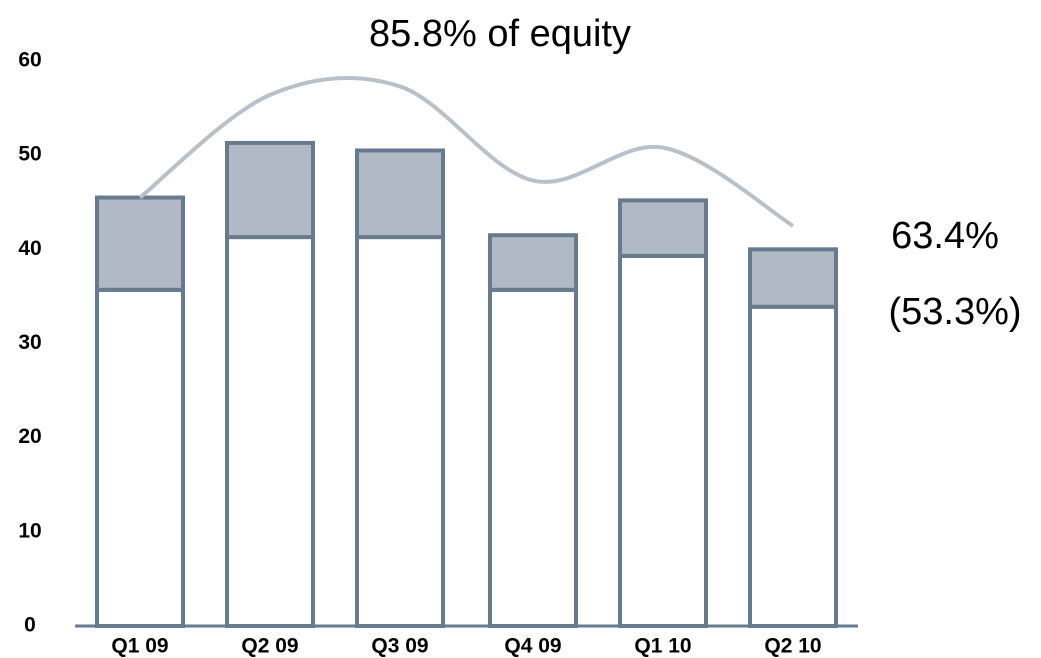 The height and width of the screenshot is (658, 1041). I want to click on x-tick-label: Q1 09, so click(139, 646).